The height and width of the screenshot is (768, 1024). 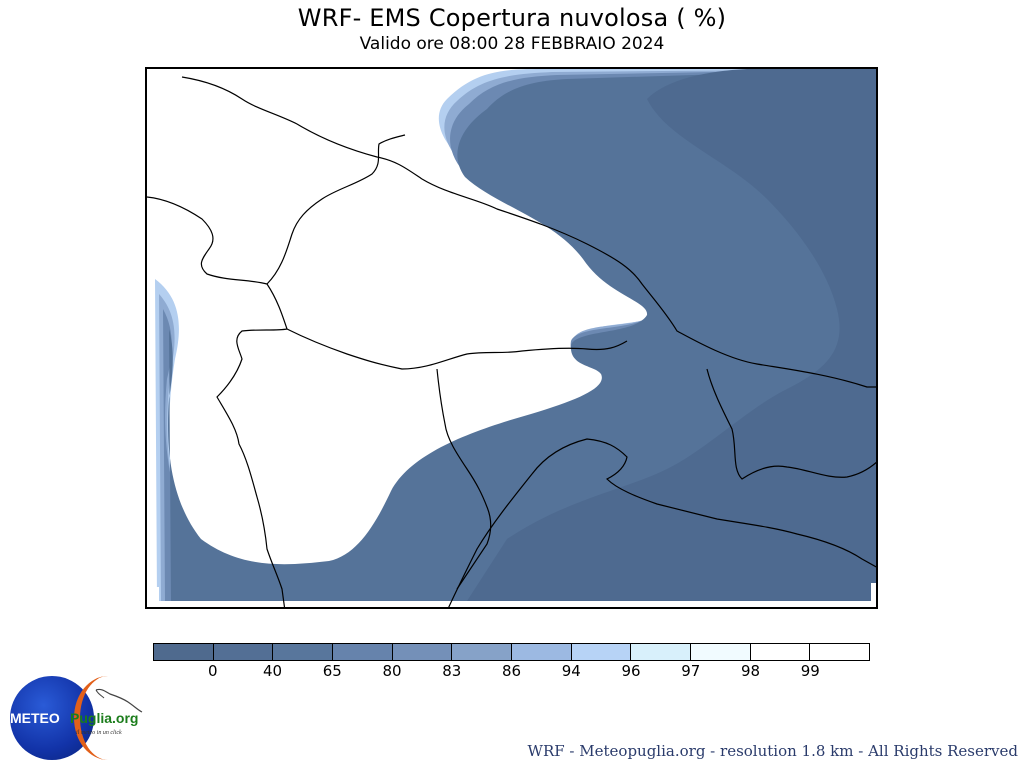 What do you see at coordinates (512, 44) in the screenshot?
I see `chart-subtitle: Valido ore 08:00 28 FEBBRAIO 2024` at bounding box center [512, 44].